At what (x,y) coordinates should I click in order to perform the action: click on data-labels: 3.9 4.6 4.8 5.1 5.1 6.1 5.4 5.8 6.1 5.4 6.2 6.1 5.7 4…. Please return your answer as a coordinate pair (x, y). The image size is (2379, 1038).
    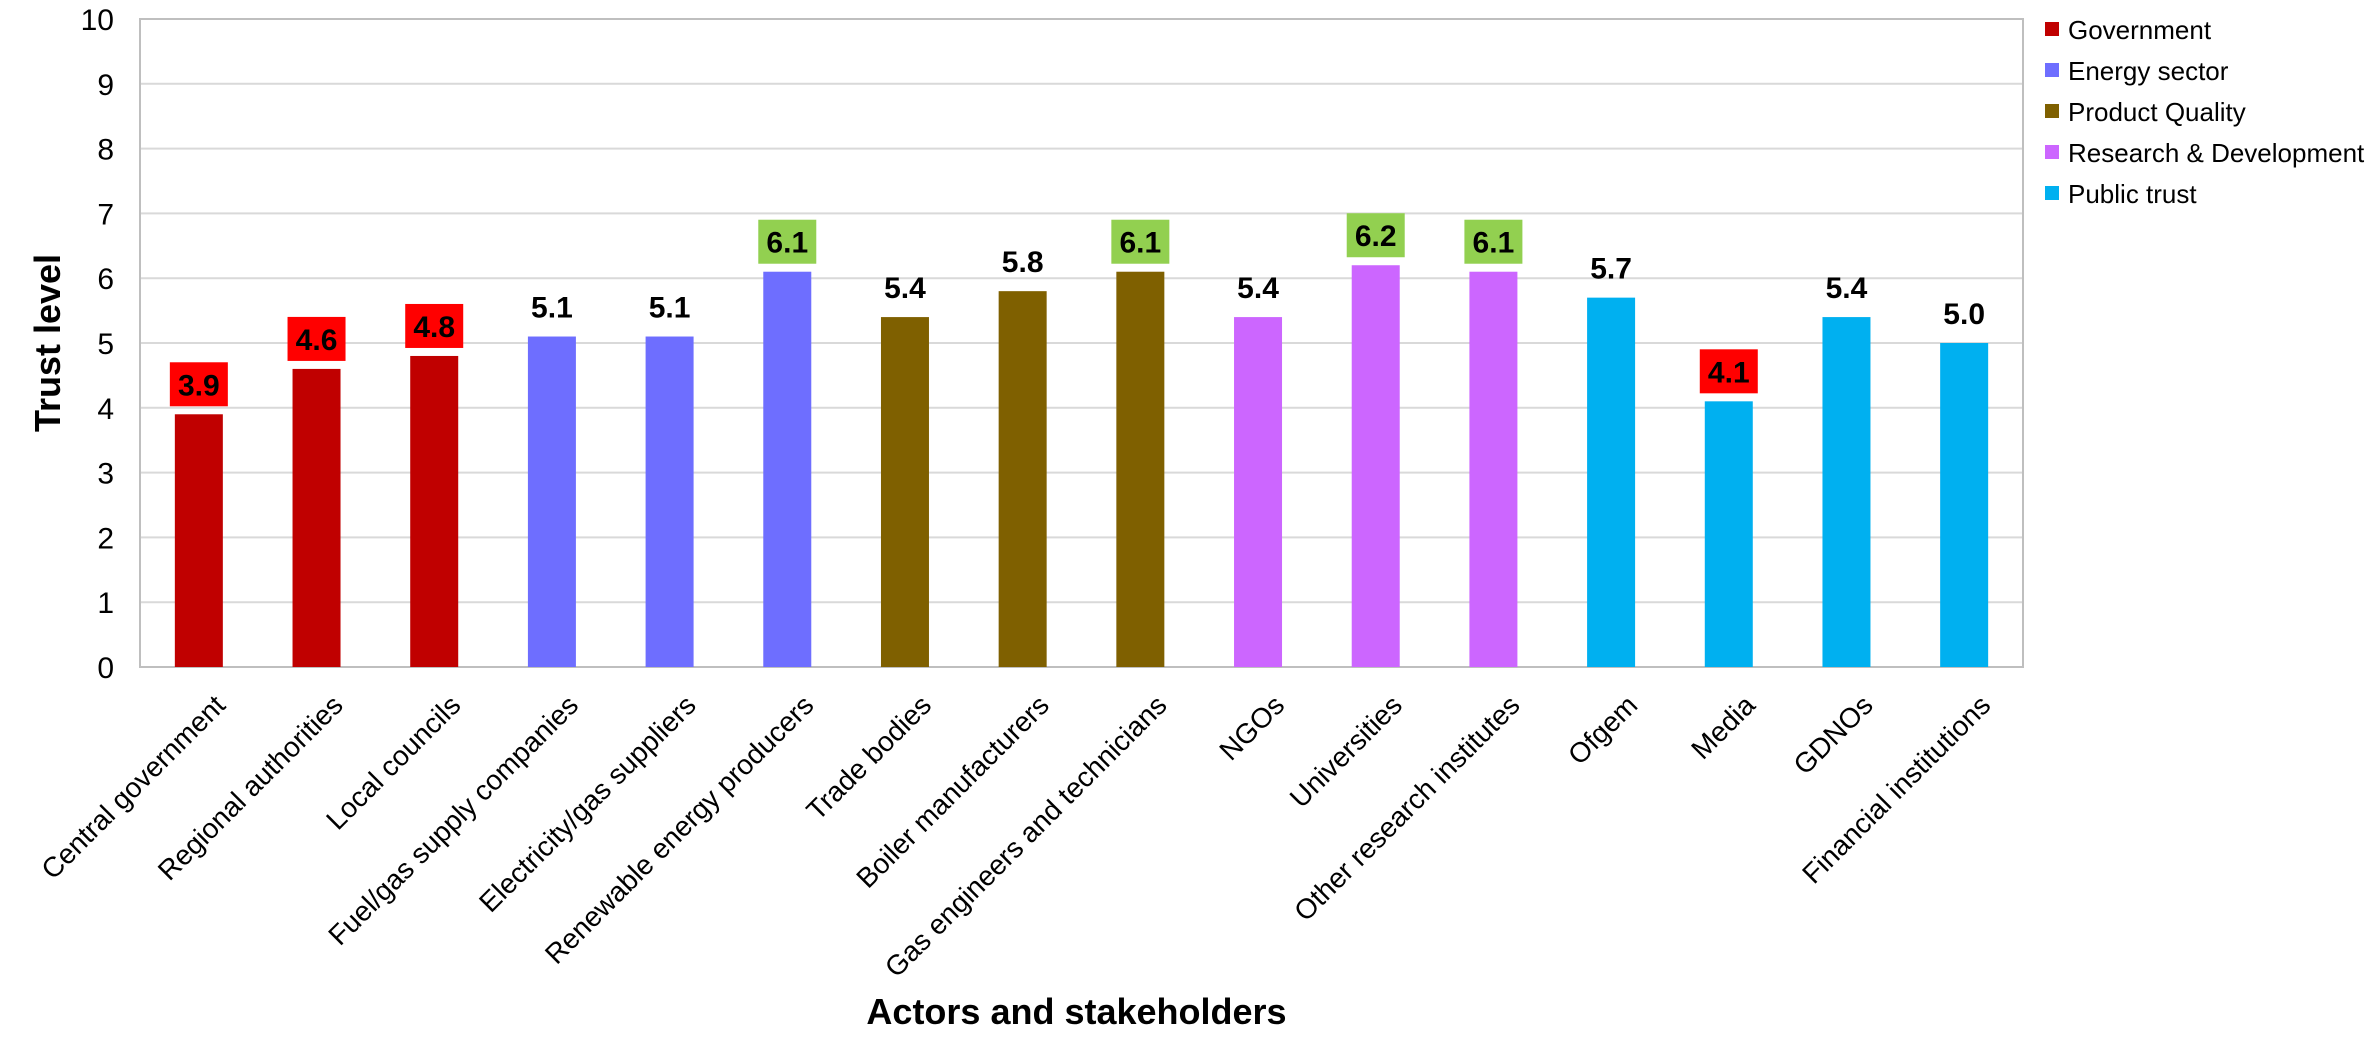
    Looking at the image, I should click on (1077, 310).